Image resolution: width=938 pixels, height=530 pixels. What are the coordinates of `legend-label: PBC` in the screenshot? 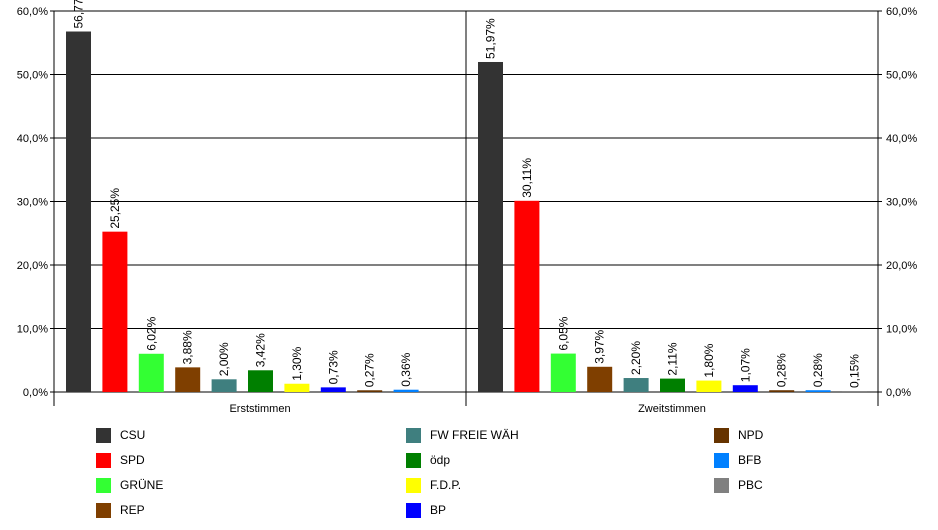 It's located at (750, 485).